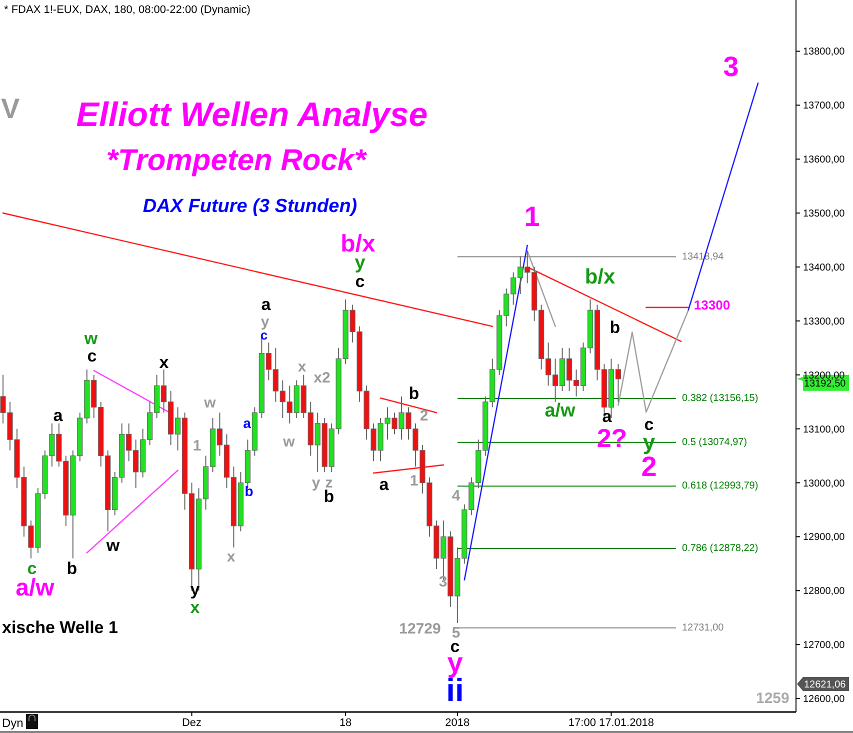 This screenshot has height=733, width=853. Describe the element at coordinates (715, 442) in the screenshot. I see `ref-line-label: 0.5 (13074,97)` at that location.